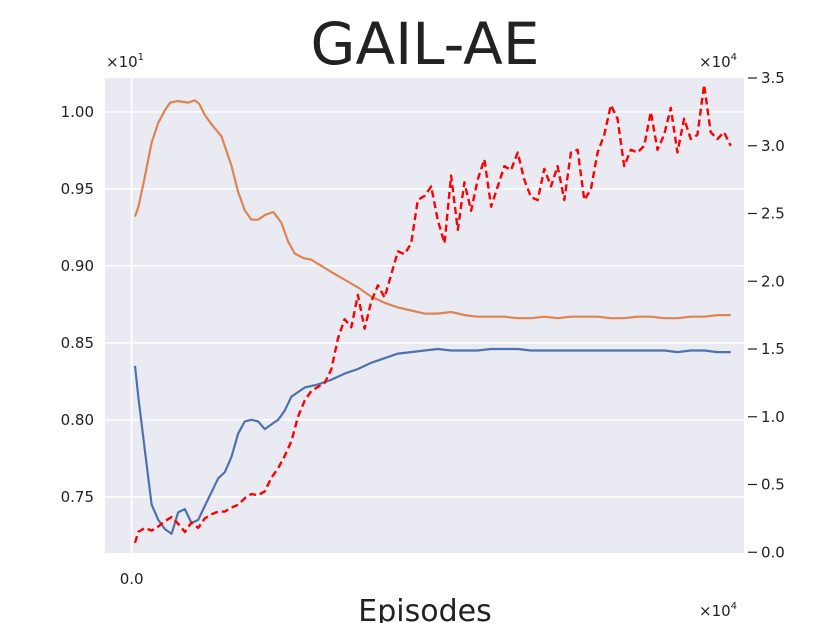 This screenshot has height=623, width=830. Describe the element at coordinates (773, 417) in the screenshot. I see `right-tick-label: 1.0` at that location.